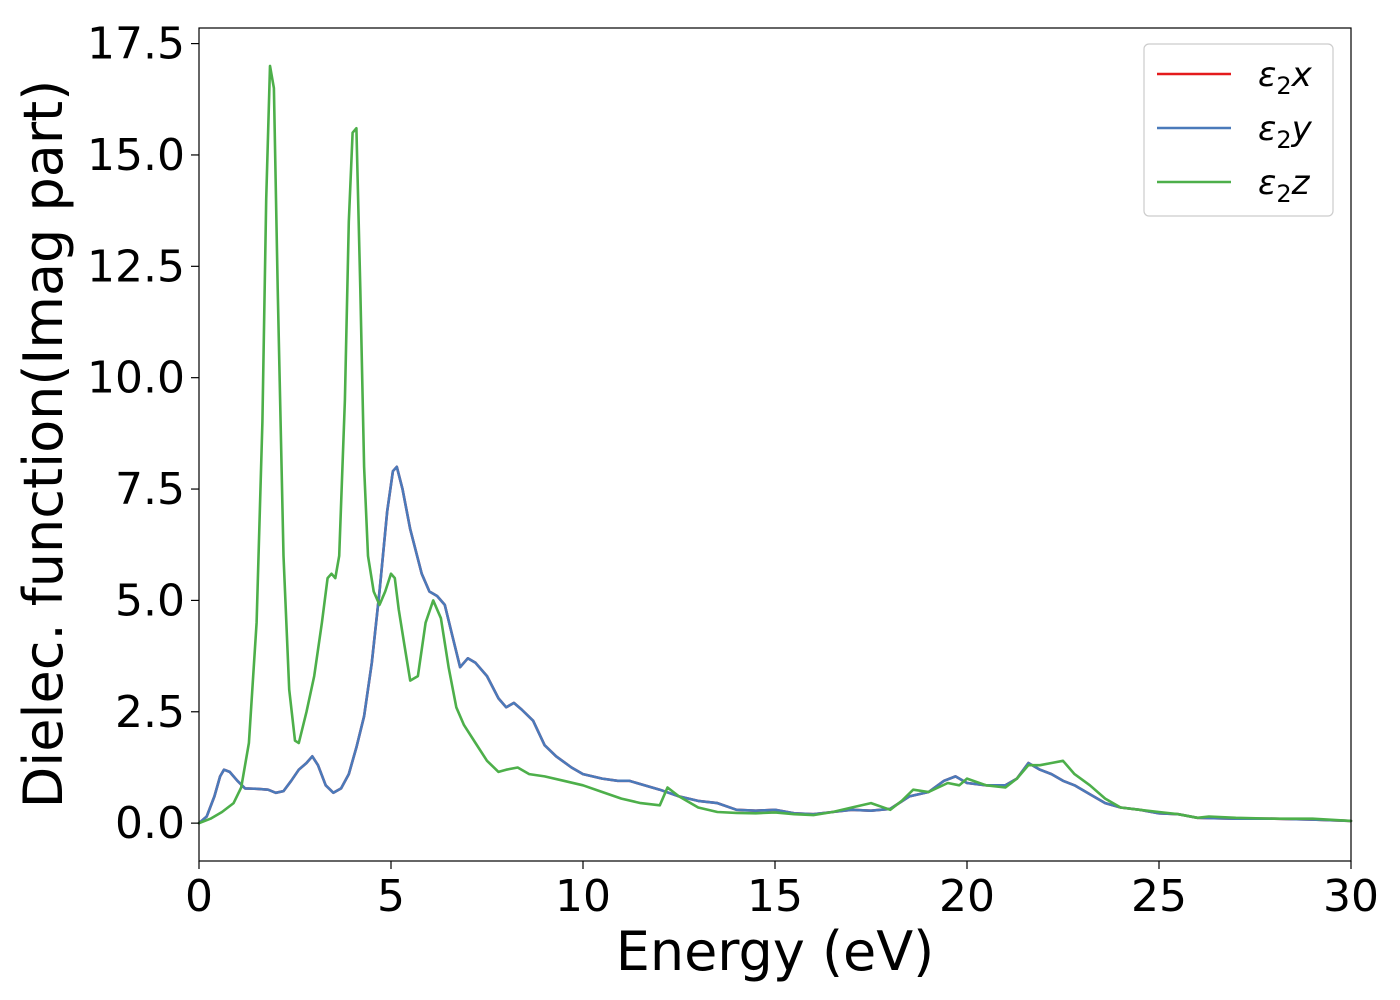 This screenshot has width=1400, height=1000. What do you see at coordinates (150, 600) in the screenshot?
I see `y-tick-label: 5.0` at bounding box center [150, 600].